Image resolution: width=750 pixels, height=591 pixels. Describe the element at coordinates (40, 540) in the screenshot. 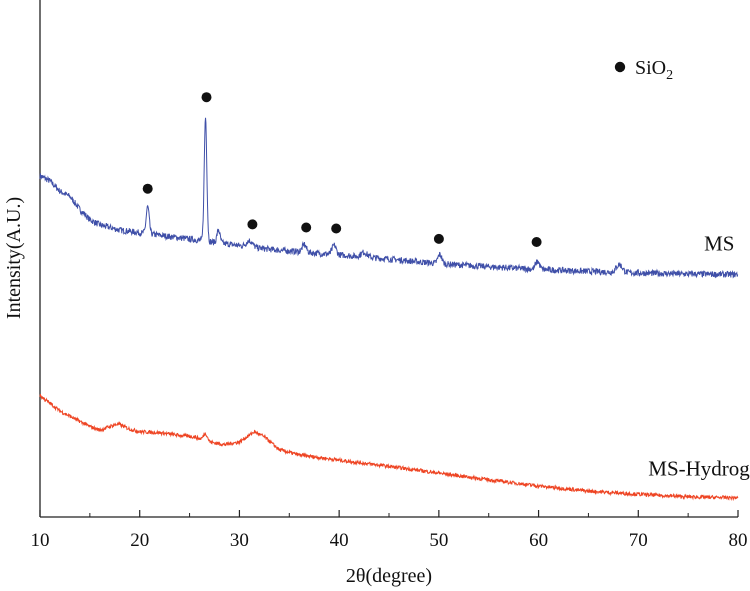

I see `x-tick-label: 10` at that location.